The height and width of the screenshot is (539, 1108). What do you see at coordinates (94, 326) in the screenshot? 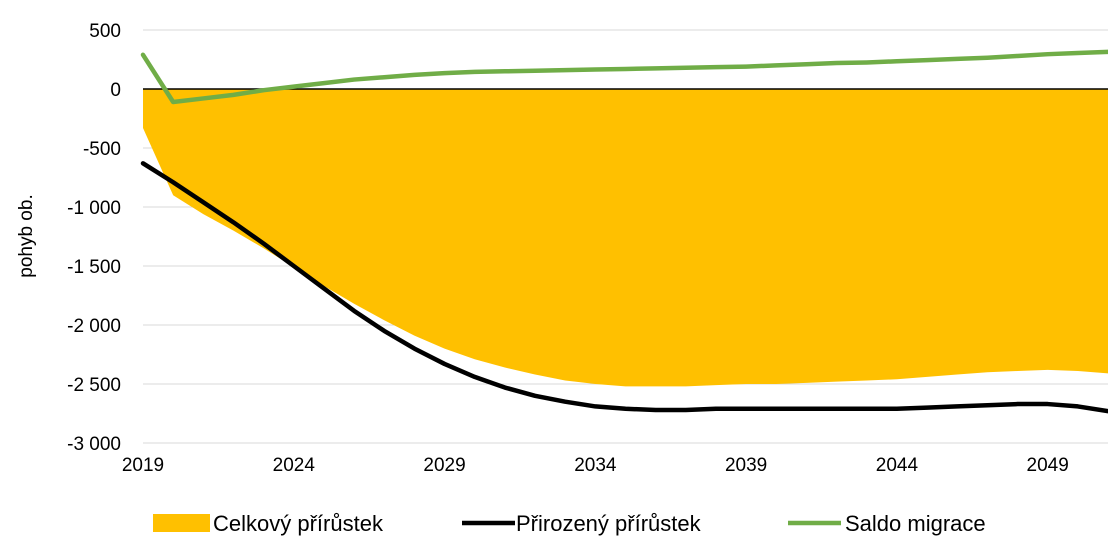
I see `y-tick-label: -2 000` at bounding box center [94, 326].